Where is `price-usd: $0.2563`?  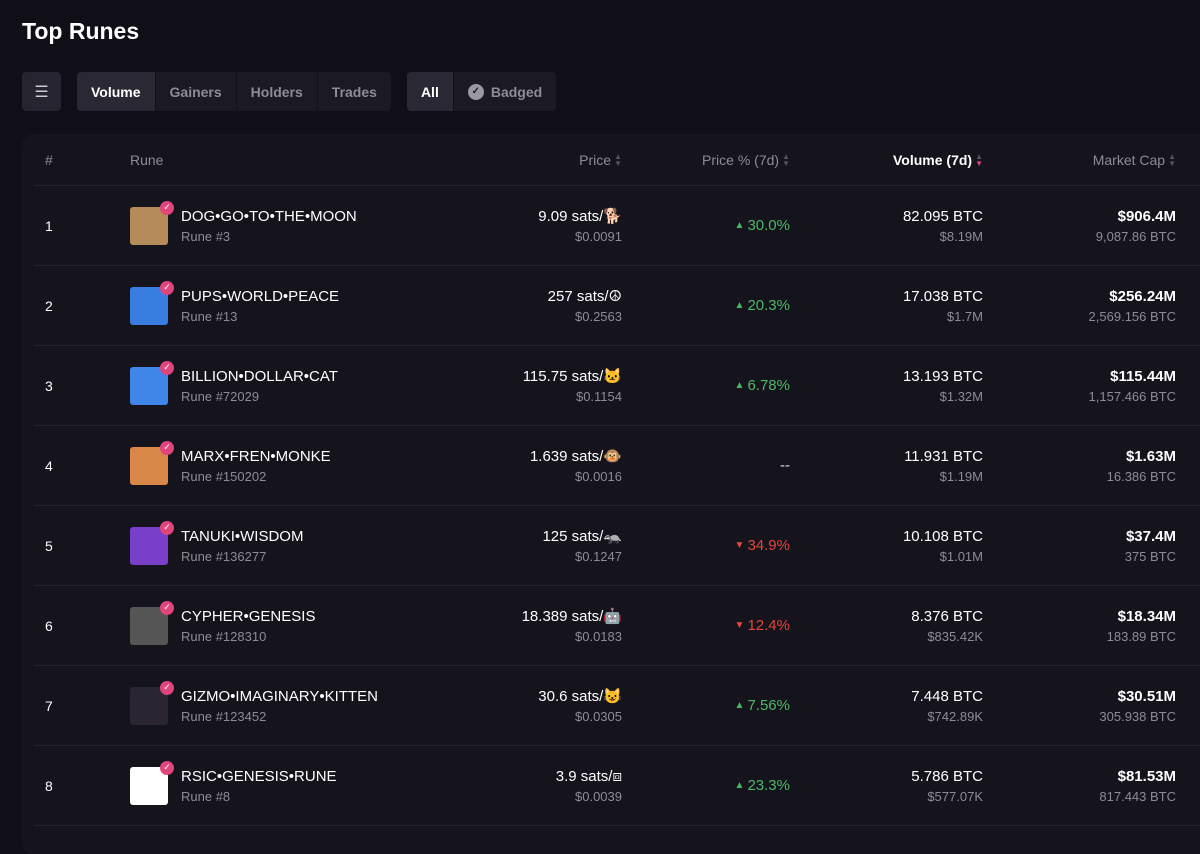
price-usd: $0.2563 is located at coordinates (598, 316).